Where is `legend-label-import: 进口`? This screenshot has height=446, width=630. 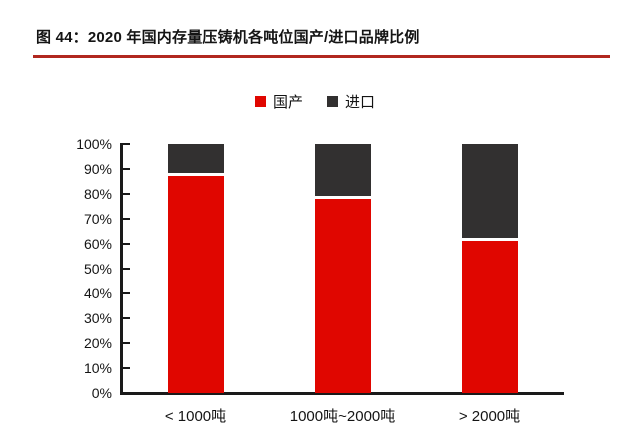 legend-label-import: 进口 is located at coordinates (360, 102).